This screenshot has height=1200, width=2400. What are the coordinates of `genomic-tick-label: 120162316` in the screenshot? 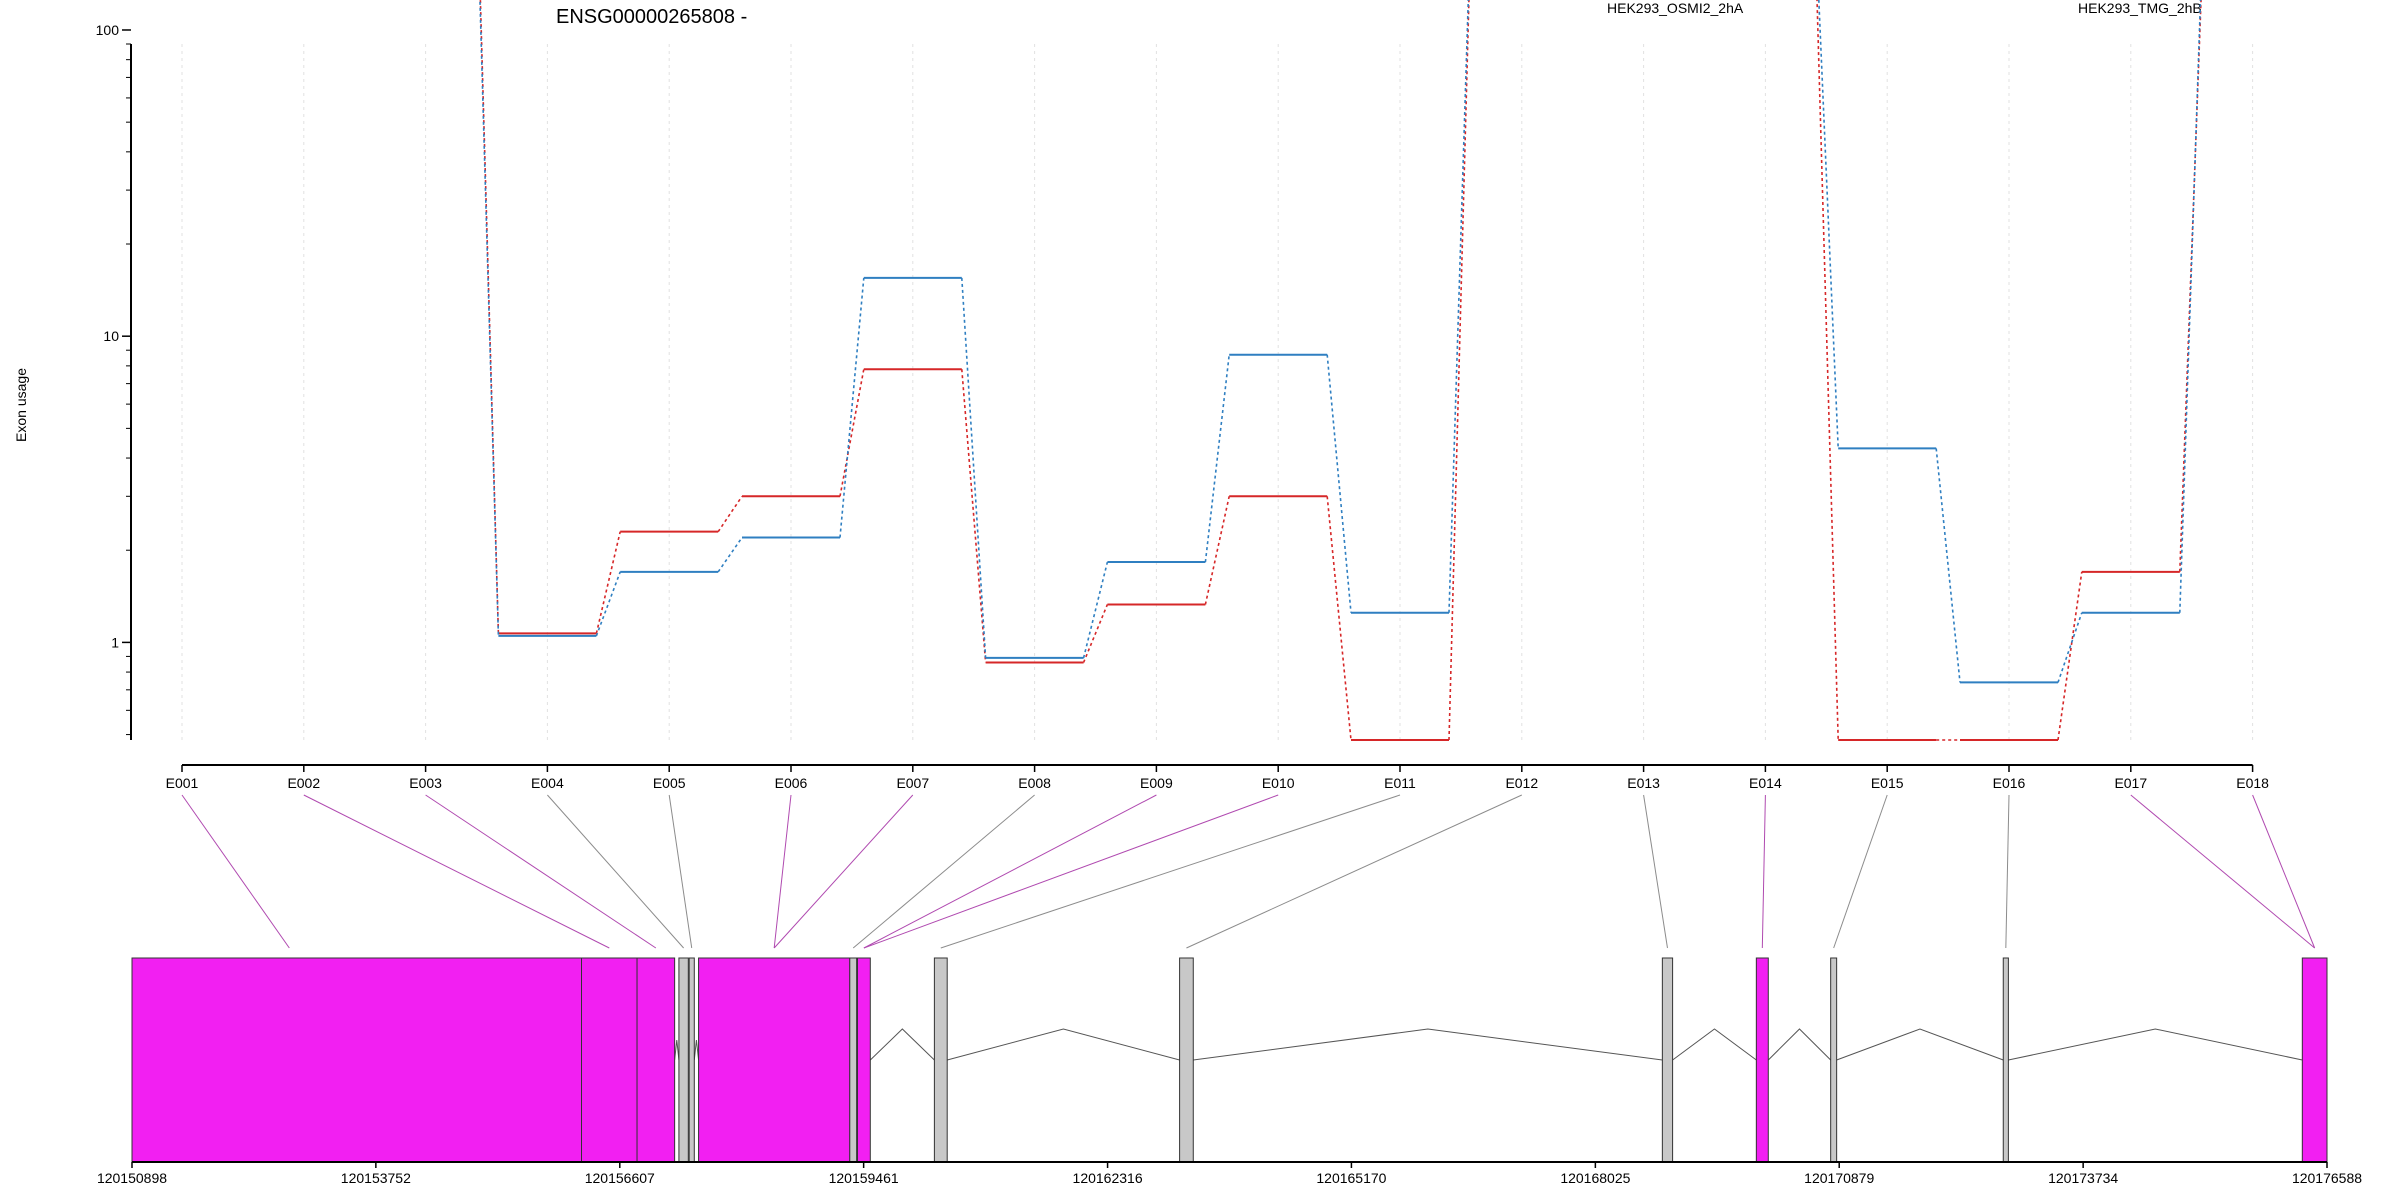 It's located at (1108, 1178).